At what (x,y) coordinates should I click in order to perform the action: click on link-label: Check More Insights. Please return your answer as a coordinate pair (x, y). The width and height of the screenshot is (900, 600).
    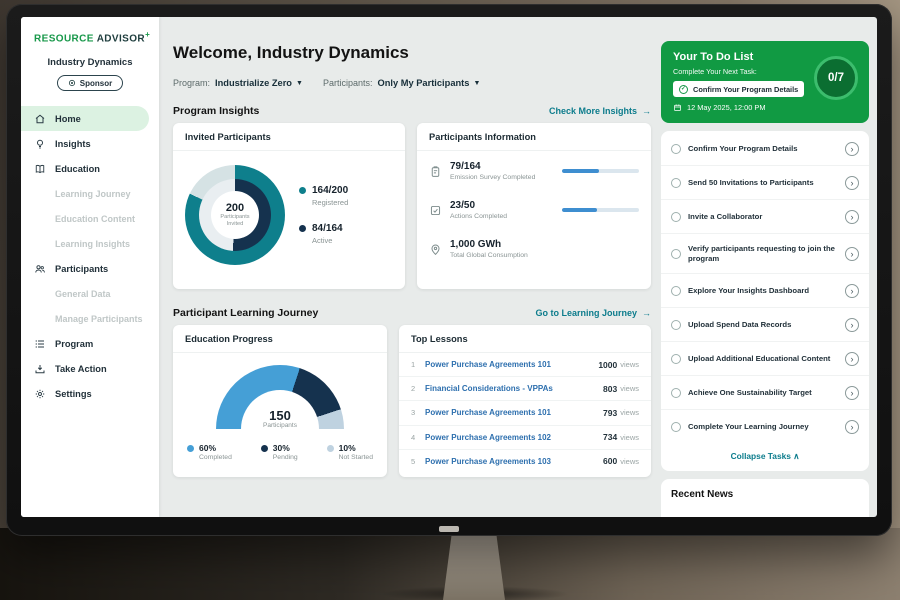
    Looking at the image, I should click on (592, 111).